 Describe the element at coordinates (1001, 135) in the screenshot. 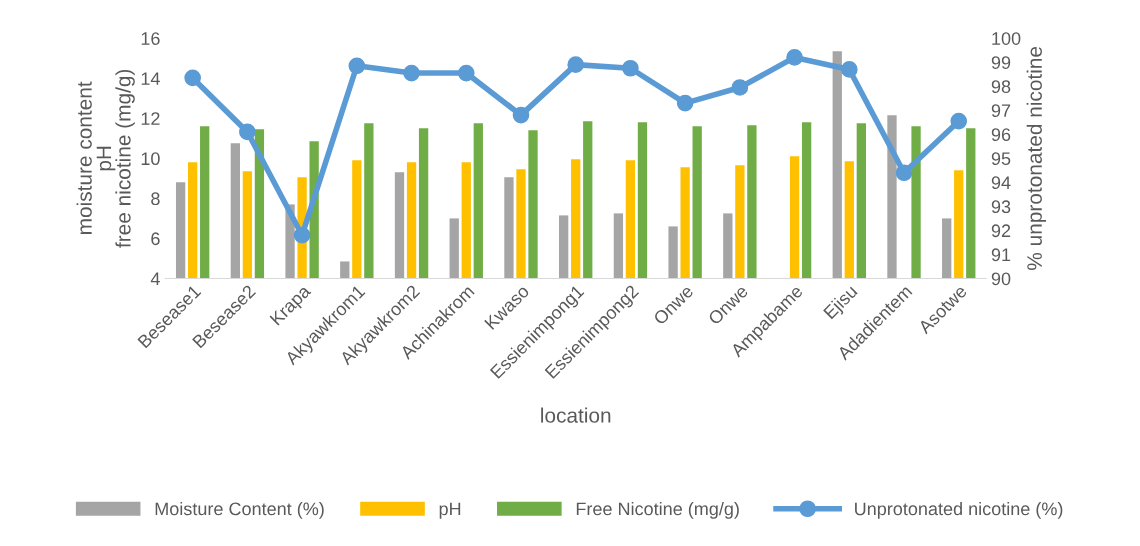

I see `y2-tick-label: 96` at that location.